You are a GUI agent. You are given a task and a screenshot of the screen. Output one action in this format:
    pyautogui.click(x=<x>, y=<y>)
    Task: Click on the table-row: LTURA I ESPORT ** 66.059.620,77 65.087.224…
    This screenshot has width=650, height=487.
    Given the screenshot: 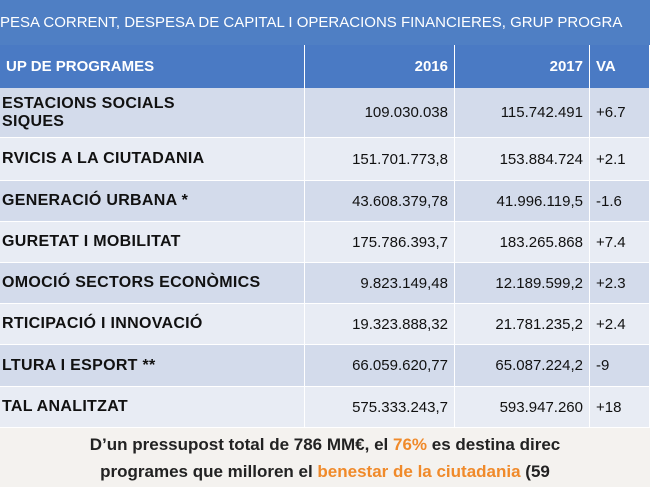 What is the action you would take?
    pyautogui.click(x=325, y=366)
    